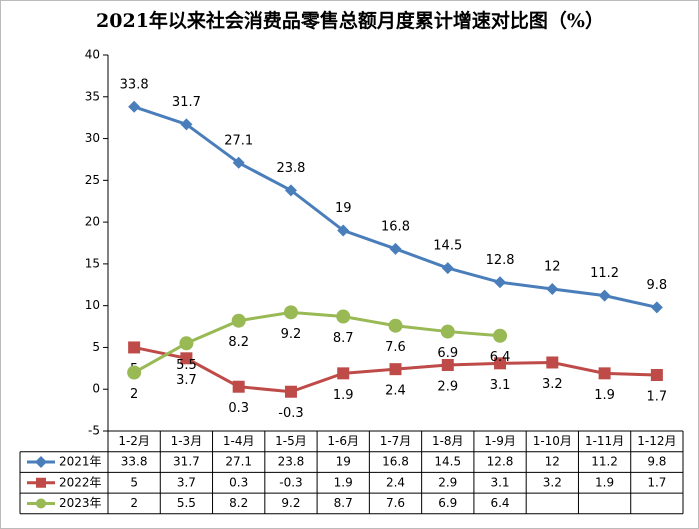  What do you see at coordinates (186, 102) in the screenshot?
I see `data-label: 31.7` at bounding box center [186, 102].